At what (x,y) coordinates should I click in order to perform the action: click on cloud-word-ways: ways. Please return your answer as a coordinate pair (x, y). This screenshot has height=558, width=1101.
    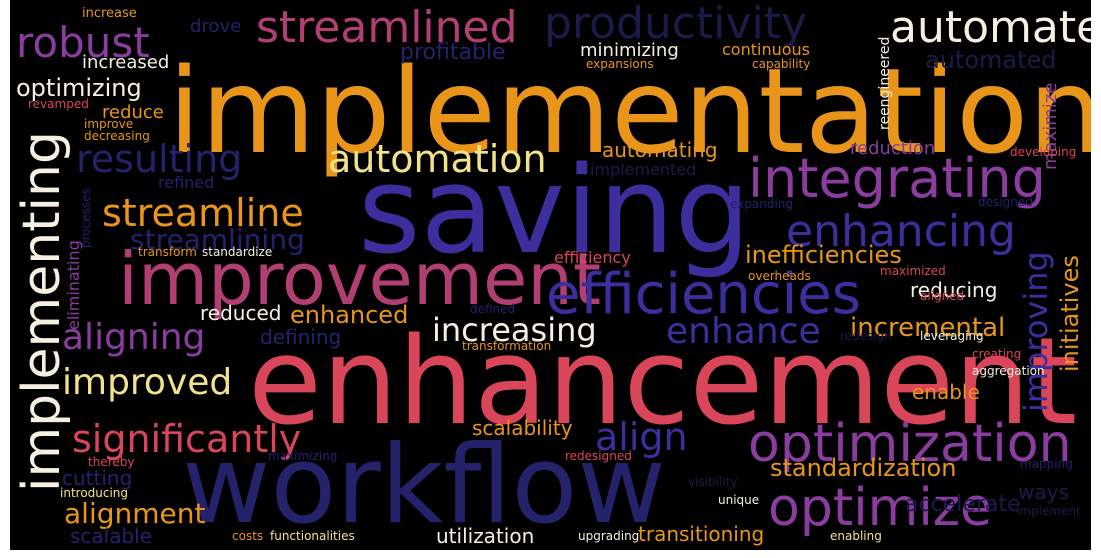
    Looking at the image, I should click on (1043, 492).